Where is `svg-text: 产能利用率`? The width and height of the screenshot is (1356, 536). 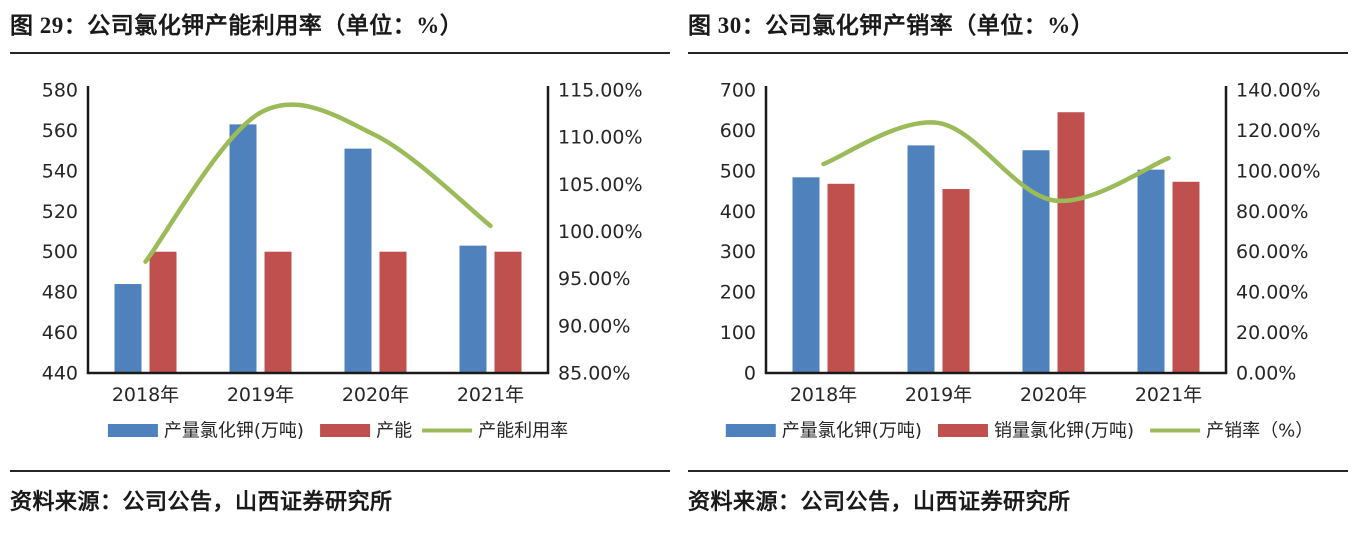
svg-text: 产能利用率 is located at coordinates (523, 431).